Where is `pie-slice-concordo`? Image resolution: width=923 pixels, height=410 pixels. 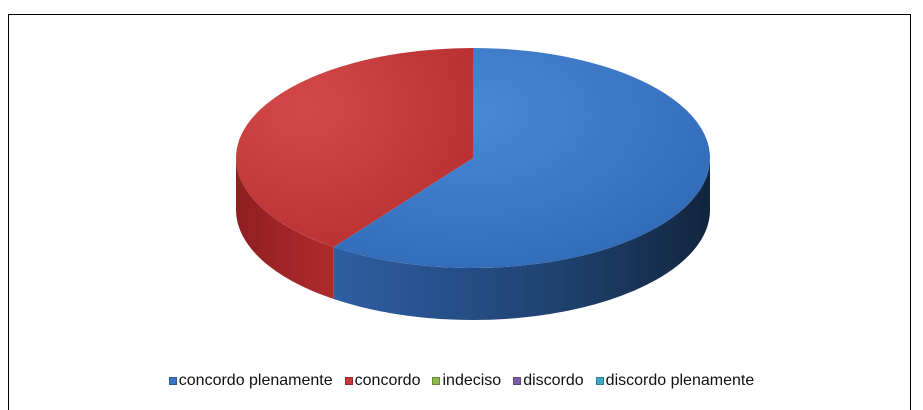 pie-slice-concordo is located at coordinates (354, 147).